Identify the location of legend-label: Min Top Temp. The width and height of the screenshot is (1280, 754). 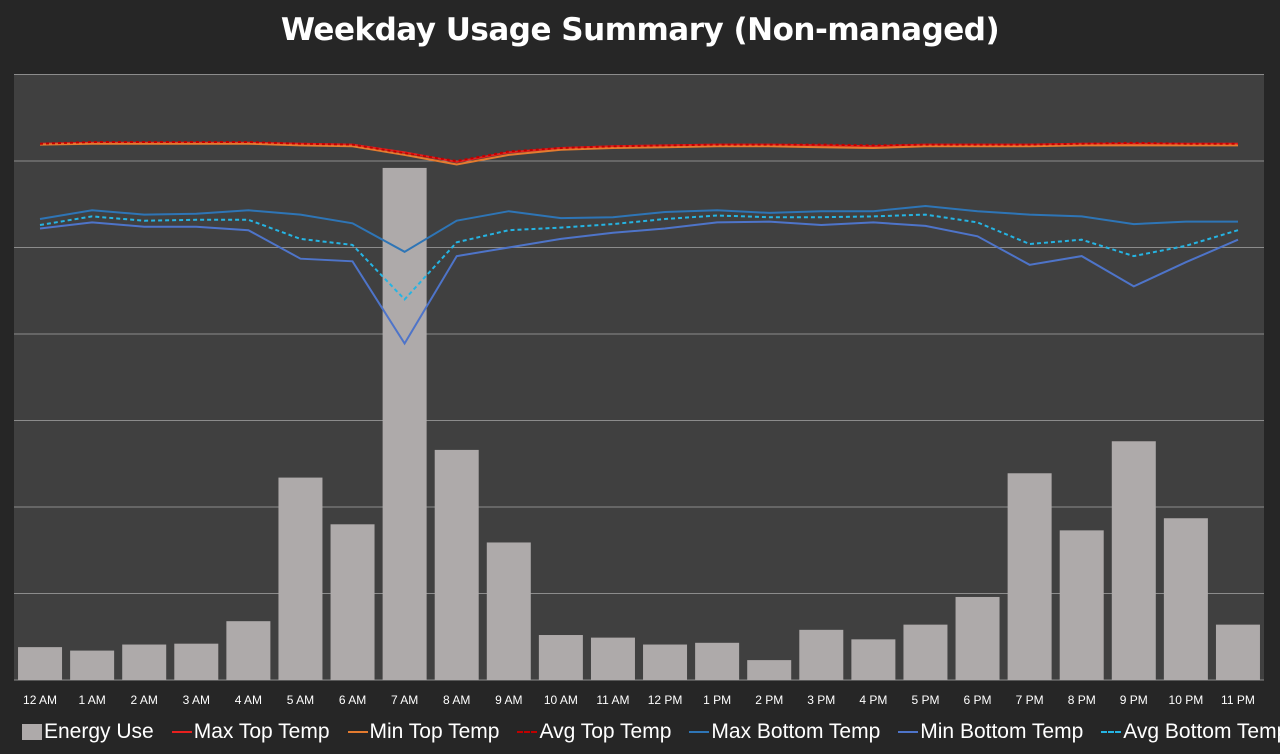
(434, 731).